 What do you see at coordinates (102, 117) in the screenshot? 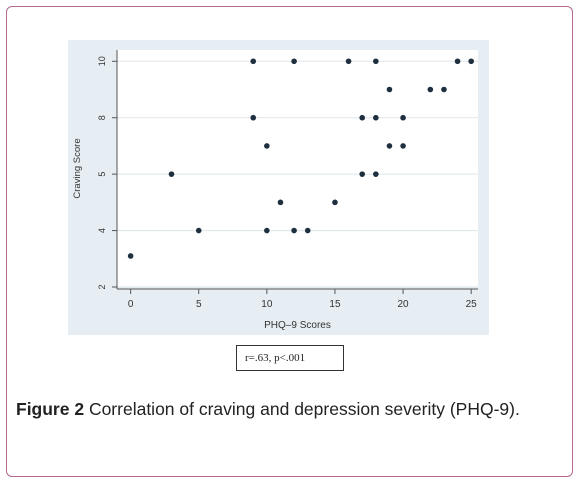
I see `y-tick-label-3: 8` at bounding box center [102, 117].